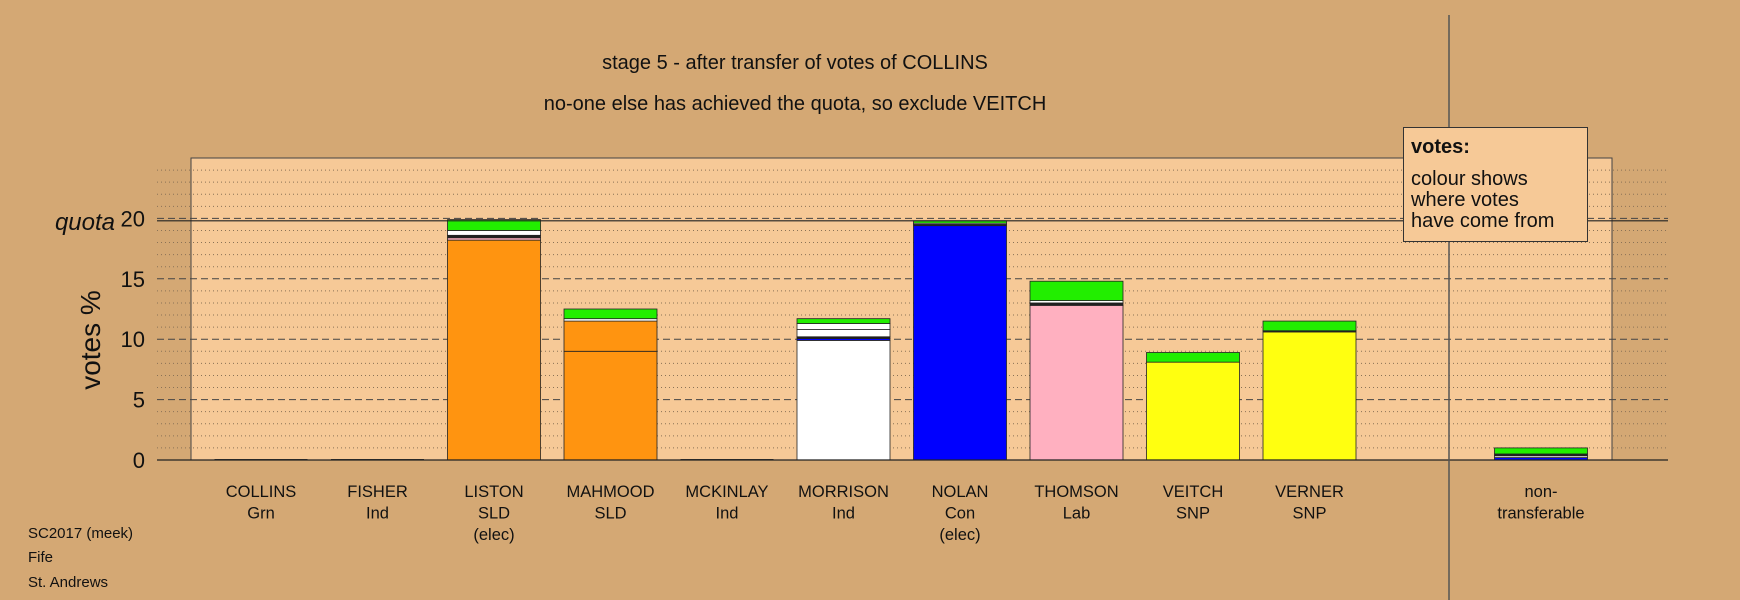 The image size is (1740, 600). Describe the element at coordinates (261, 492) in the screenshot. I see `category-label: COLLINS` at that location.